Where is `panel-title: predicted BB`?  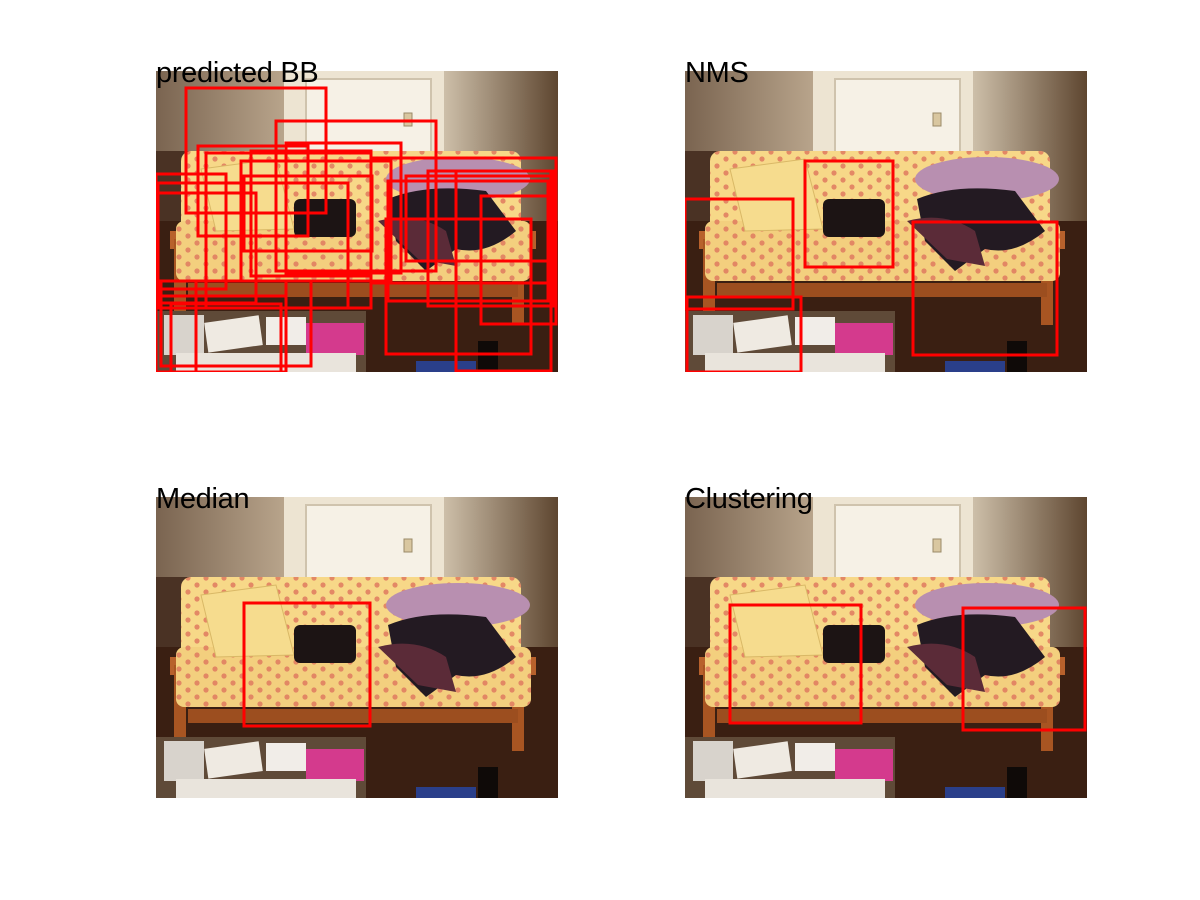
panel-title: predicted BB is located at coordinates (237, 73).